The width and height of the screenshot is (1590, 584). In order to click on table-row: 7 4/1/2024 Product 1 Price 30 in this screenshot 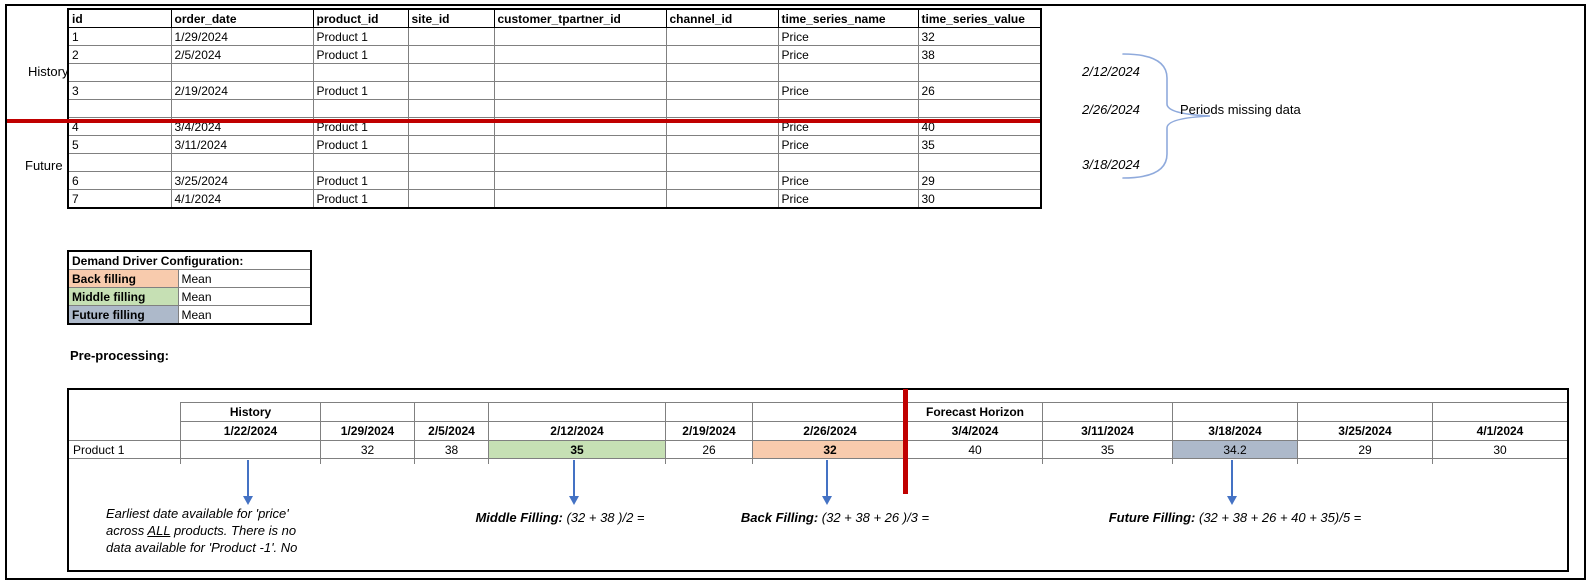, I will do `click(554, 199)`.